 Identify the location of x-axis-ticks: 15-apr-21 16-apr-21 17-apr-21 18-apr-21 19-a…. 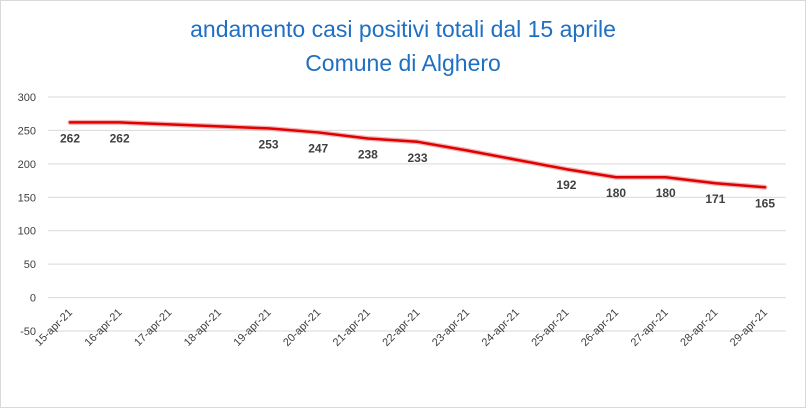
(401, 328).